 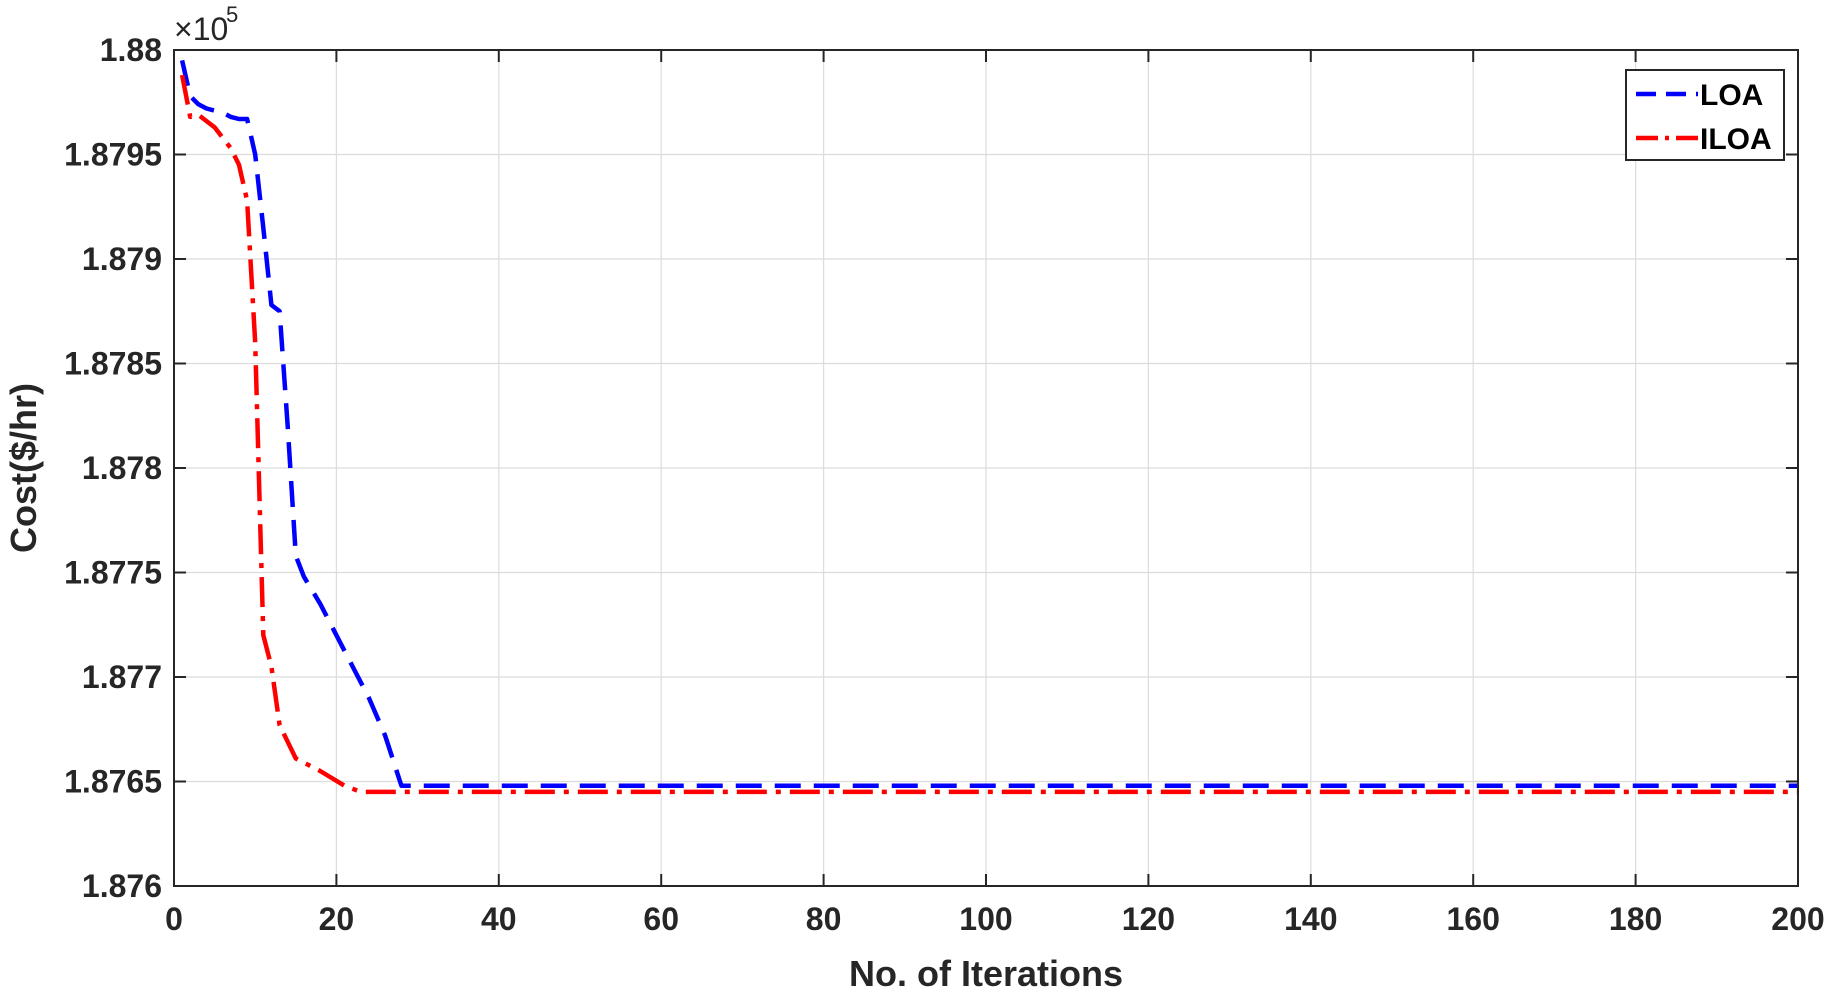 What do you see at coordinates (499, 919) in the screenshot?
I see `x-tick-label: 40` at bounding box center [499, 919].